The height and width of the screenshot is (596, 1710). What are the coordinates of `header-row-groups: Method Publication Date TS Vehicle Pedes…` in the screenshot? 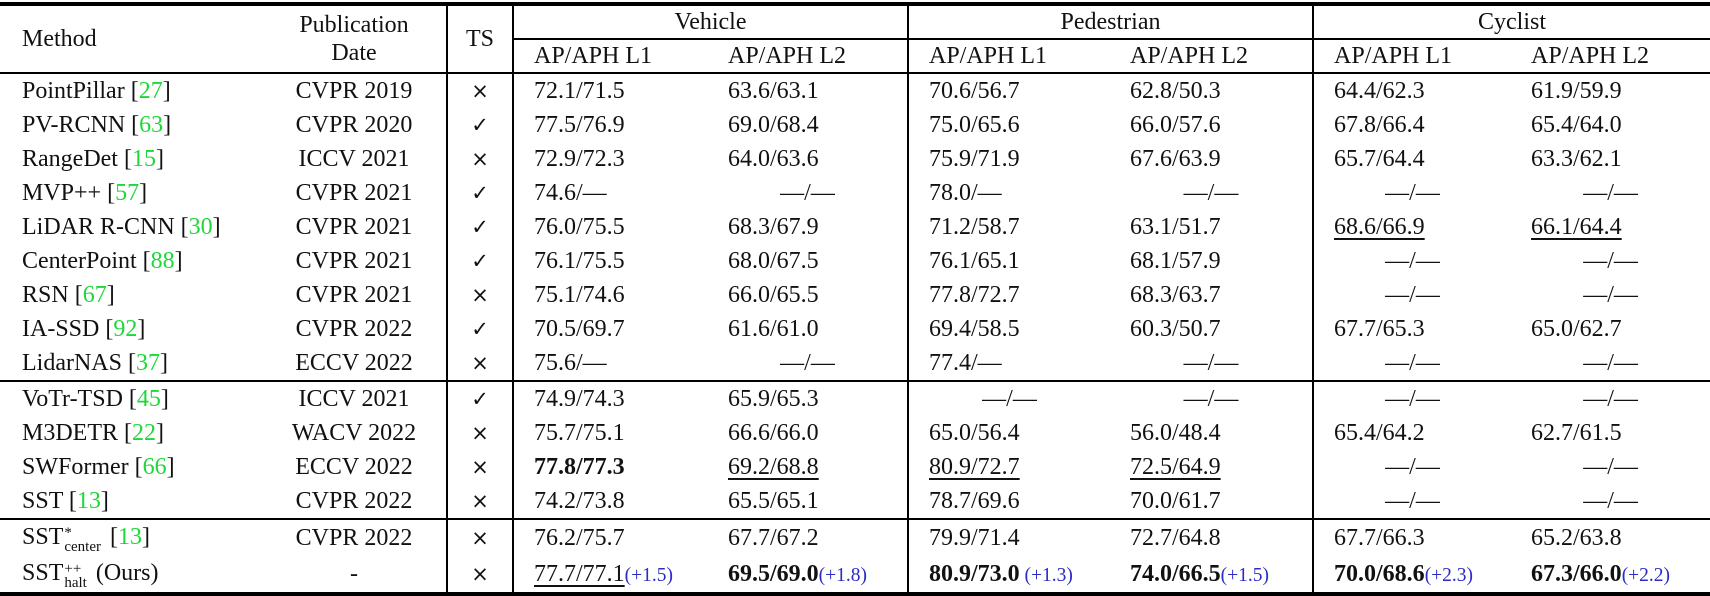 It's located at (855, 39).